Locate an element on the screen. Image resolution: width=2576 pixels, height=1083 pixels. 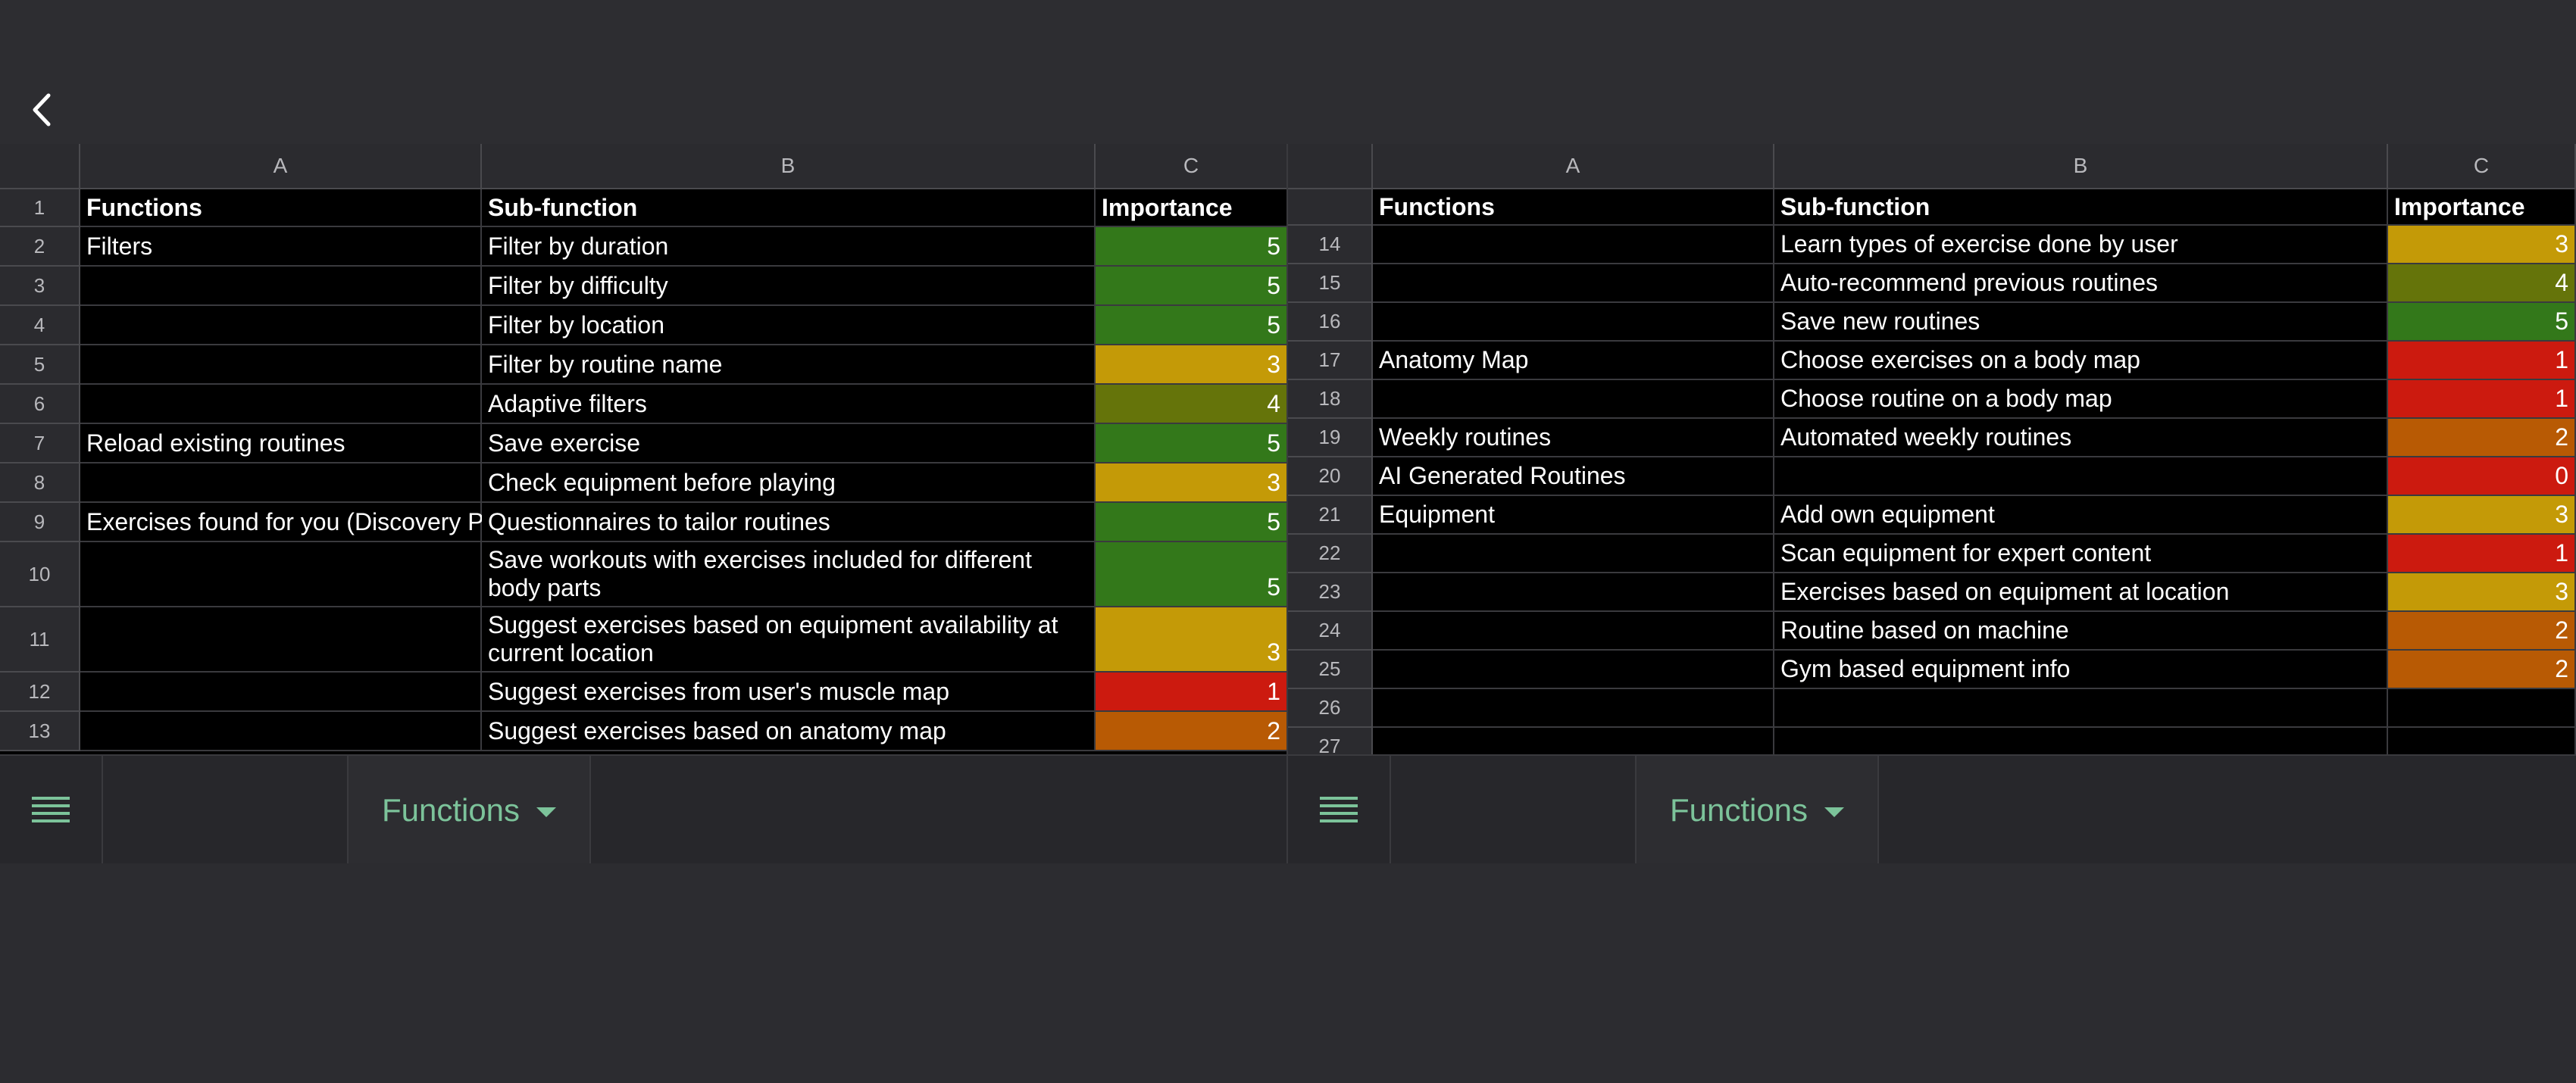
row-number: 1 is located at coordinates (40, 208).